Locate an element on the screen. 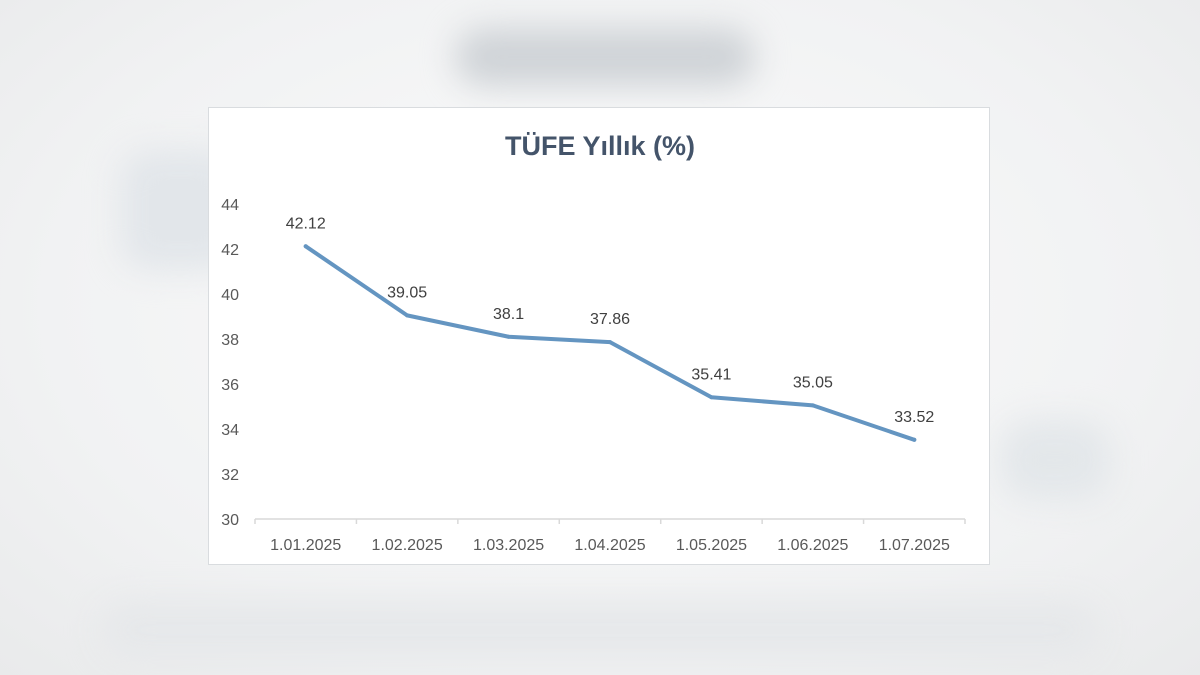  x-tick-label: 1.05.2025 is located at coordinates (711, 545).